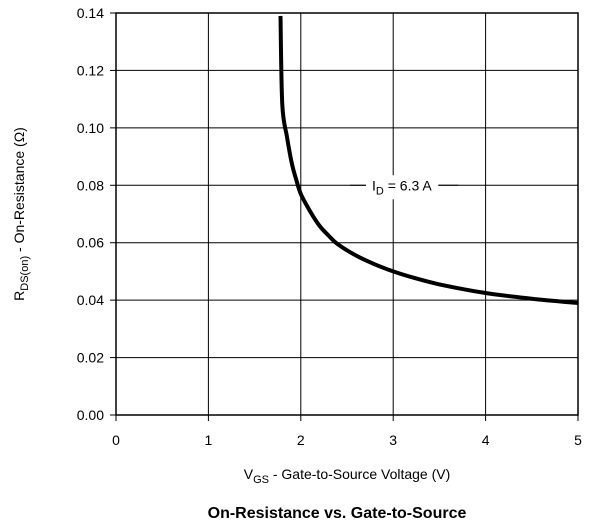  Describe the element at coordinates (90, 70) in the screenshot. I see `y-tick-label-6: 0.12` at that location.